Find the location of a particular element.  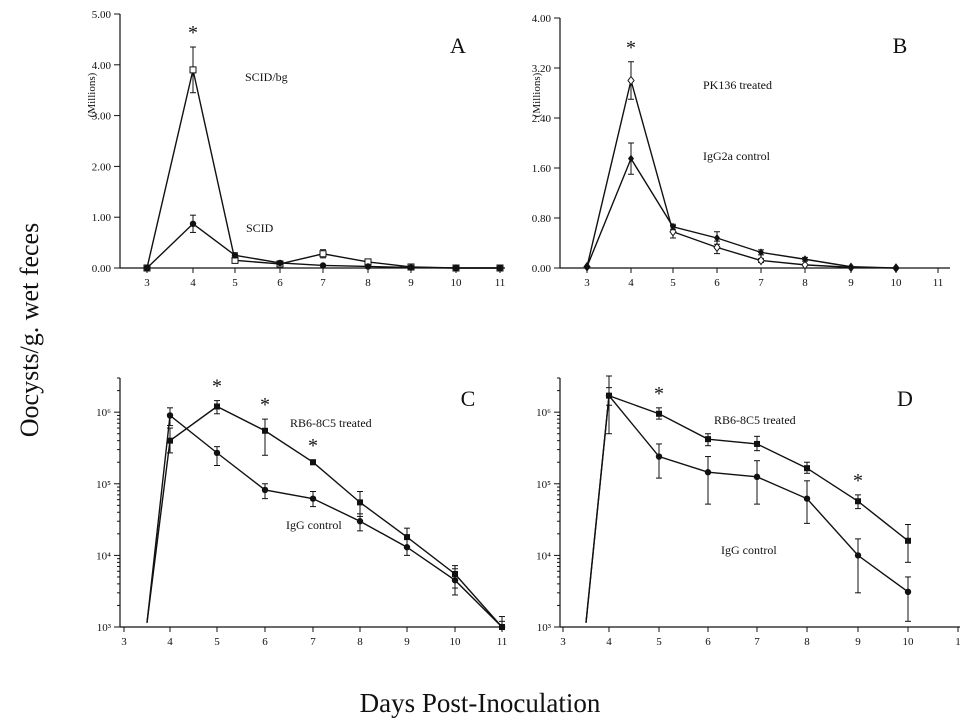

x-tick-label: 1 is located at coordinates (957, 642).